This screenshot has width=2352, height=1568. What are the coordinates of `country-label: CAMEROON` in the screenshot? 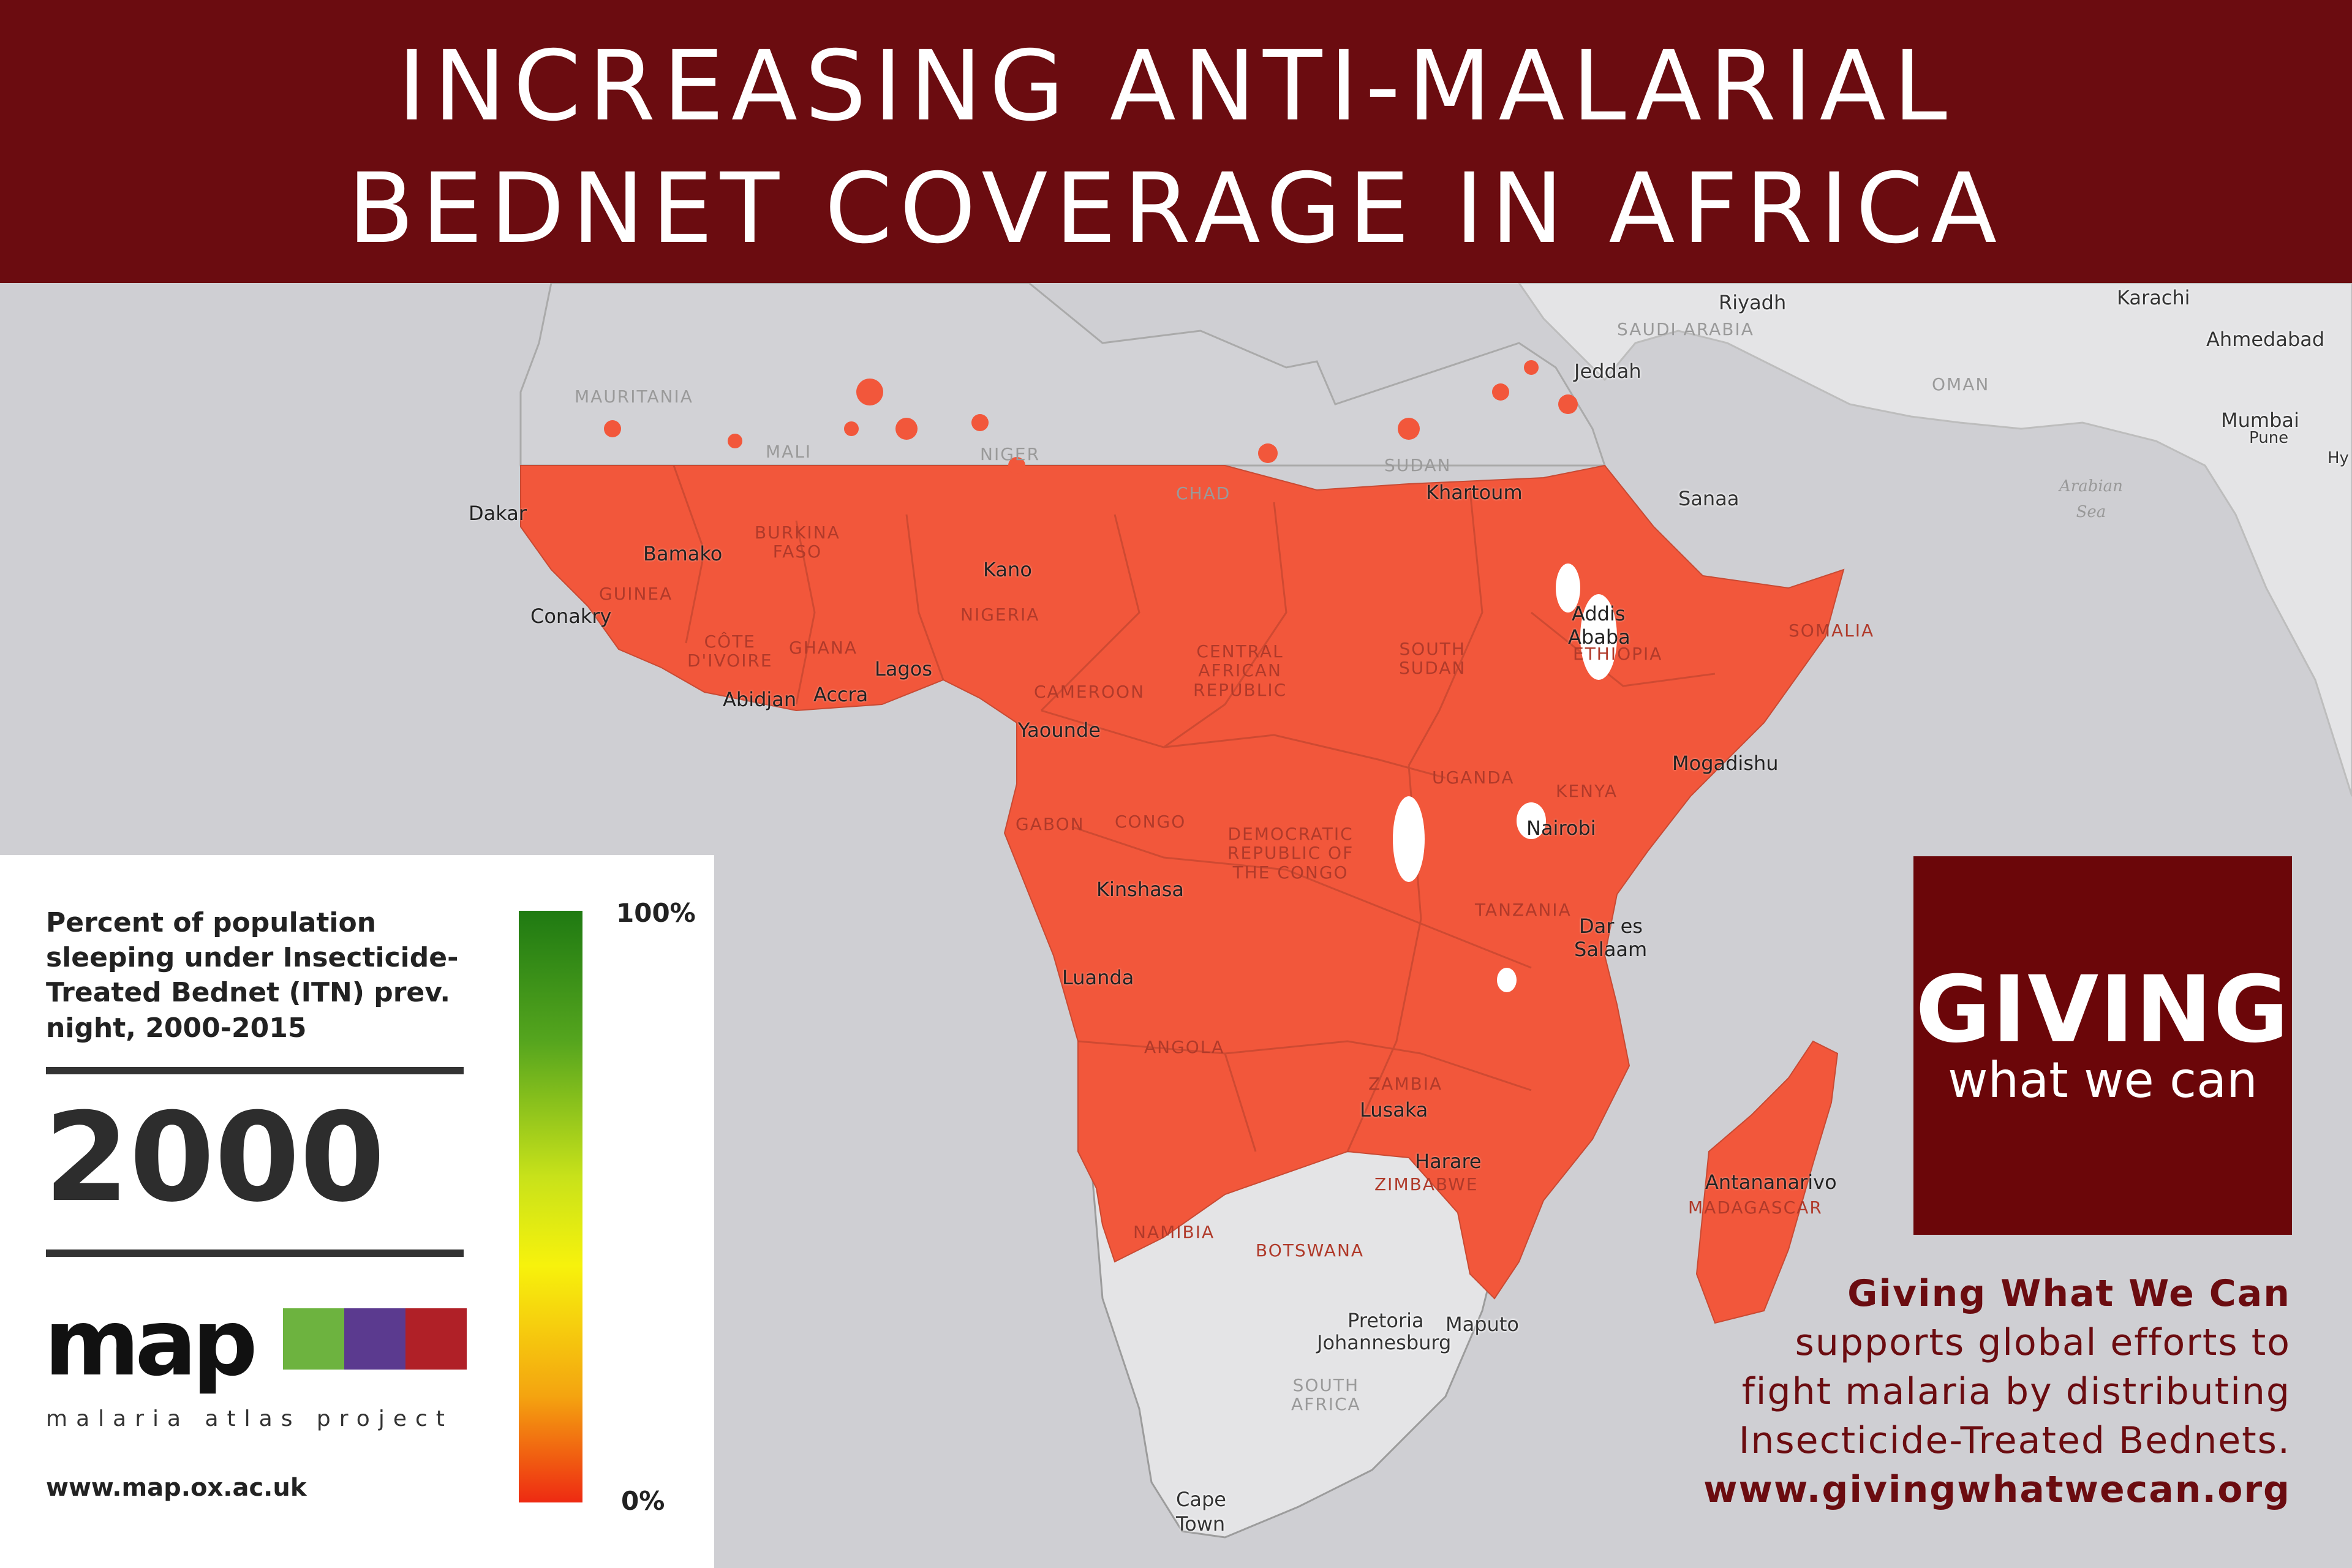 It's located at (1089, 692).